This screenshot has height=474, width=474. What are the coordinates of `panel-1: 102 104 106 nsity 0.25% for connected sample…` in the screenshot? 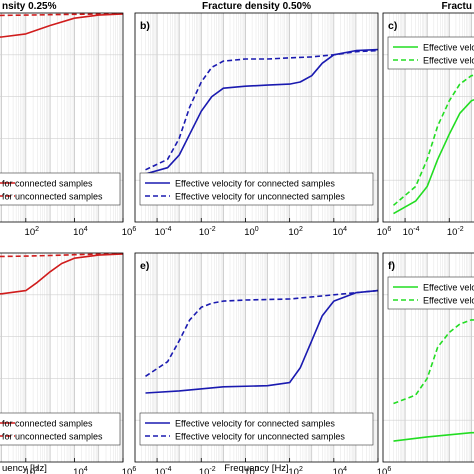 It's located at (68, 119).